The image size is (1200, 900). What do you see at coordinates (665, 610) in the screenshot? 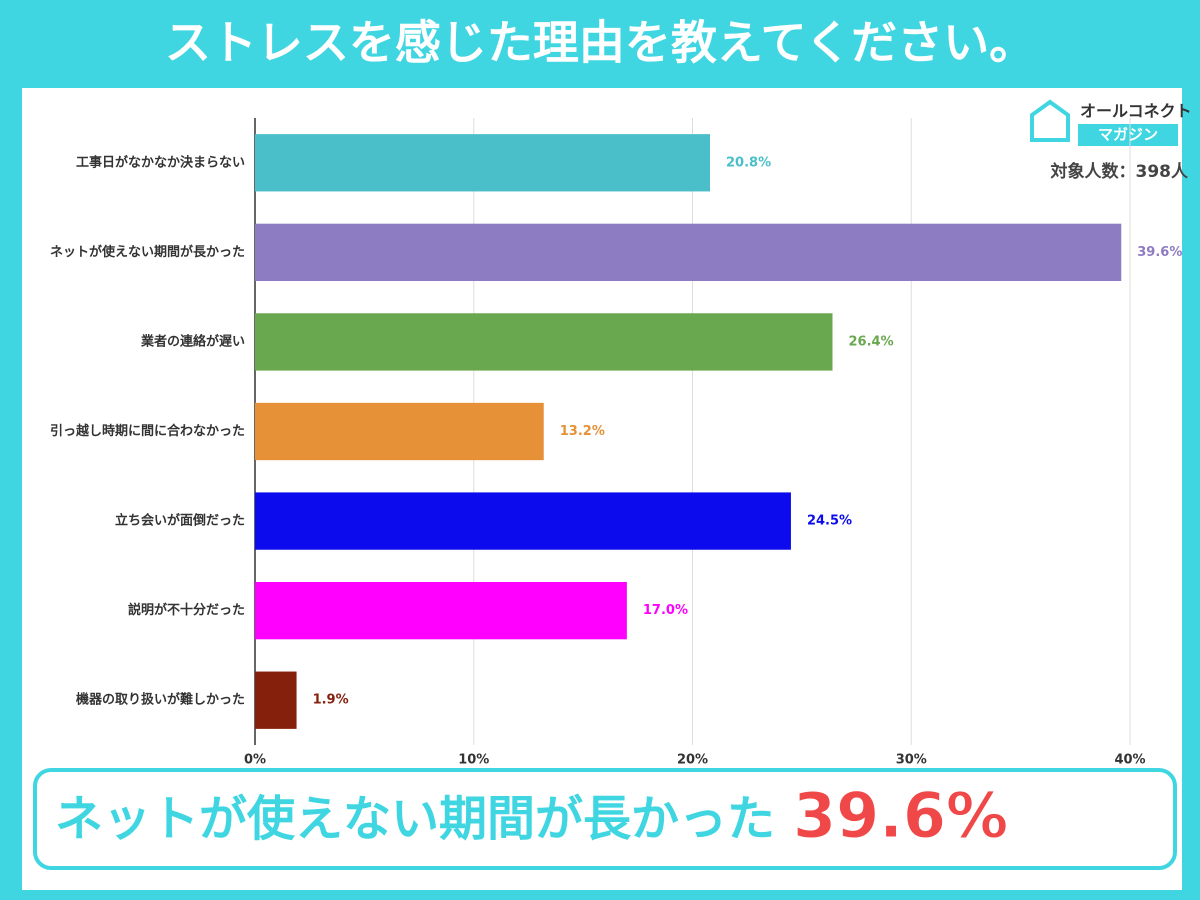
I see `value-label: 17.0%` at bounding box center [665, 610].